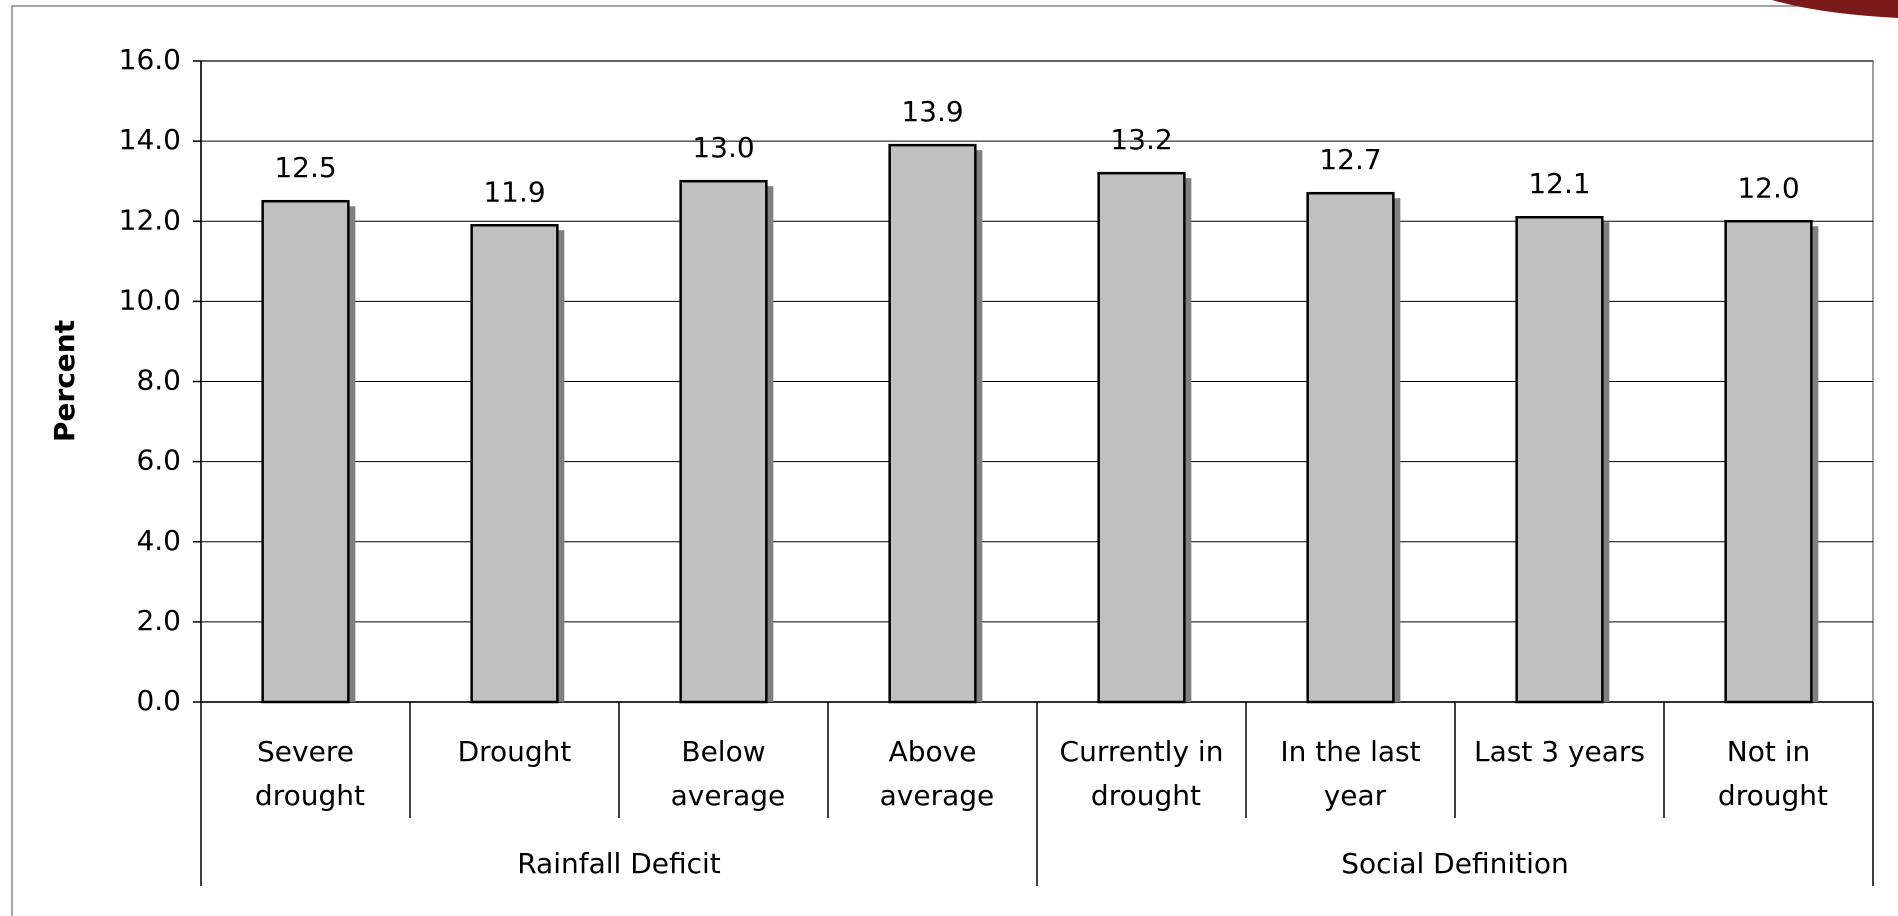  Describe the element at coordinates (150, 299) in the screenshot. I see `y-tick-label: 10.0` at that location.